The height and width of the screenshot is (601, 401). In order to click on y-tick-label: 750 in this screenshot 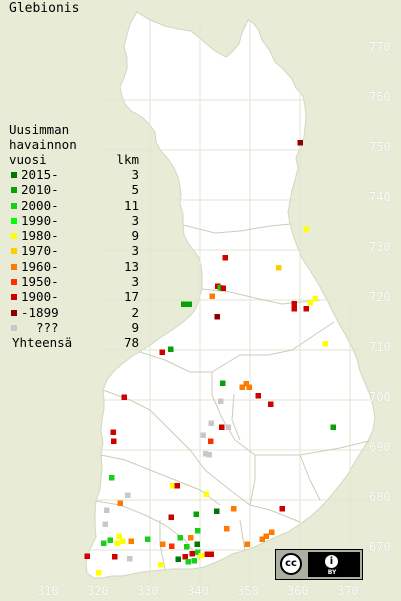, I will do `click(380, 147)`.